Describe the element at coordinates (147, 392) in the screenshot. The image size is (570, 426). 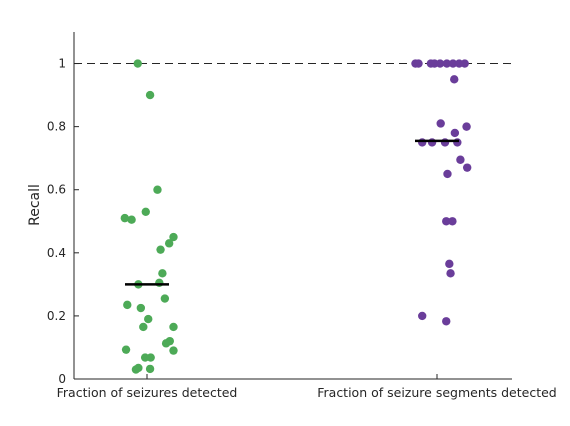
I see `x-category-label: Fraction of seizures detected` at that location.